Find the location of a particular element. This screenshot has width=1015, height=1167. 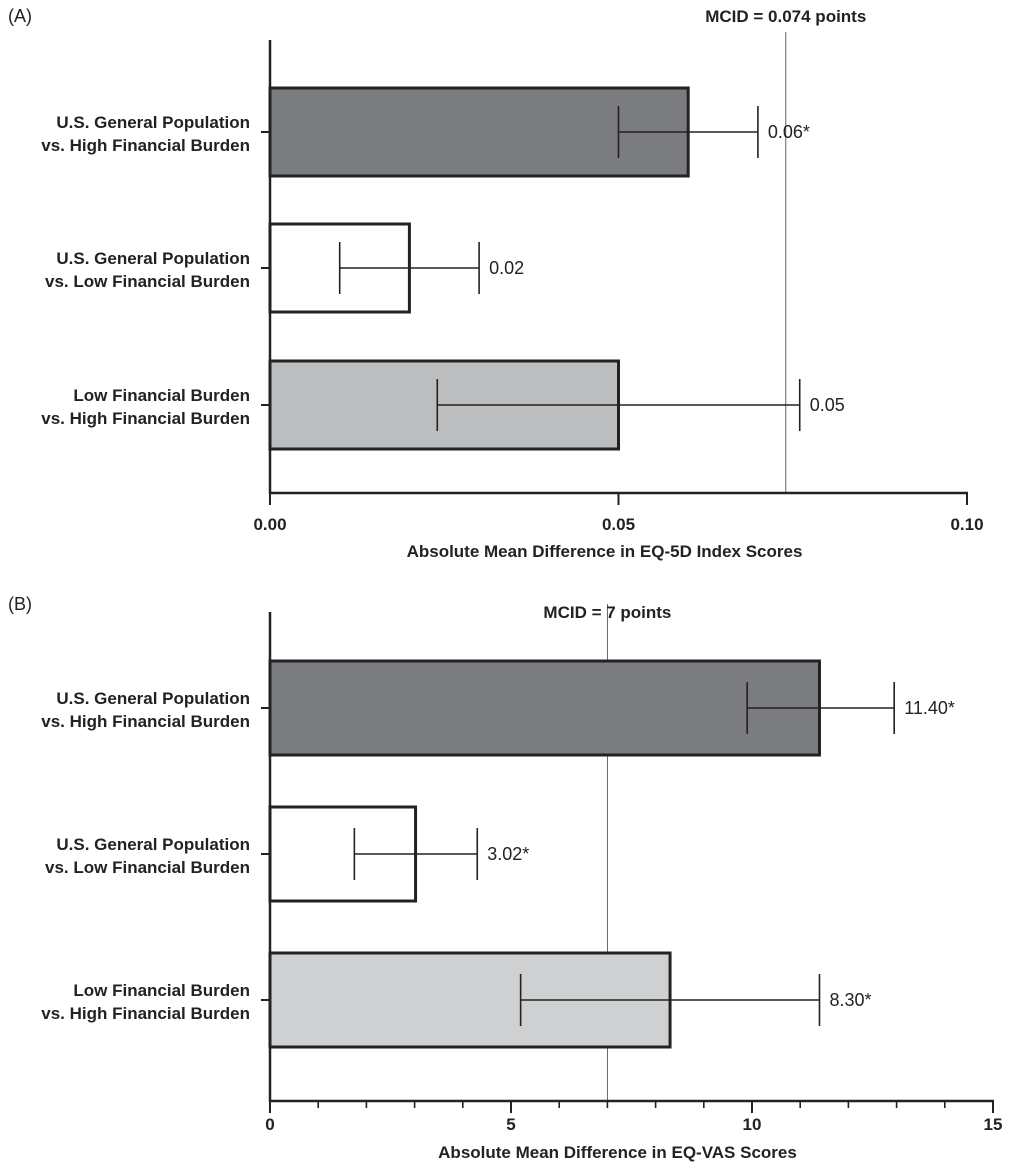

panel-label: (B) is located at coordinates (20, 604).